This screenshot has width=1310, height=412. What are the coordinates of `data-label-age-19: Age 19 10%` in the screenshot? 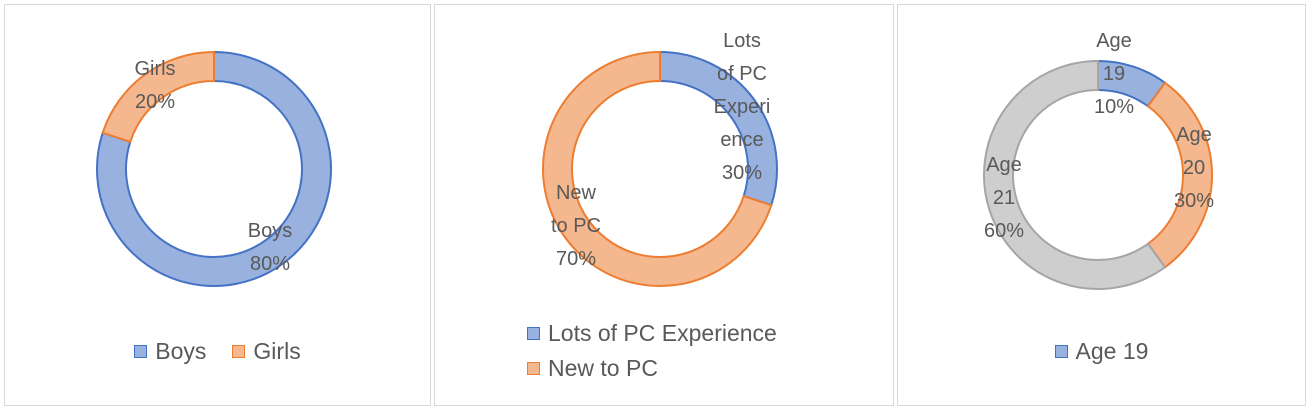 It's located at (1114, 74).